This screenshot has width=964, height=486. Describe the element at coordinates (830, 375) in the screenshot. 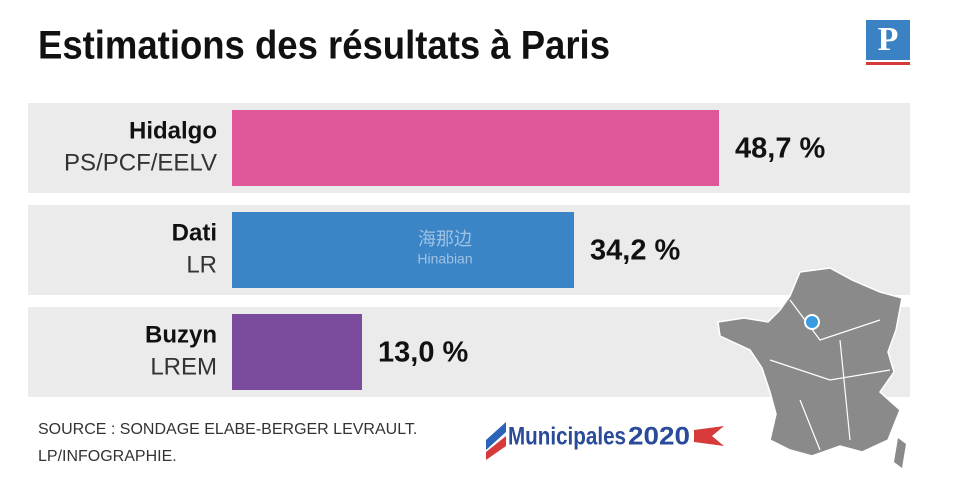

I see `map-regions` at that location.